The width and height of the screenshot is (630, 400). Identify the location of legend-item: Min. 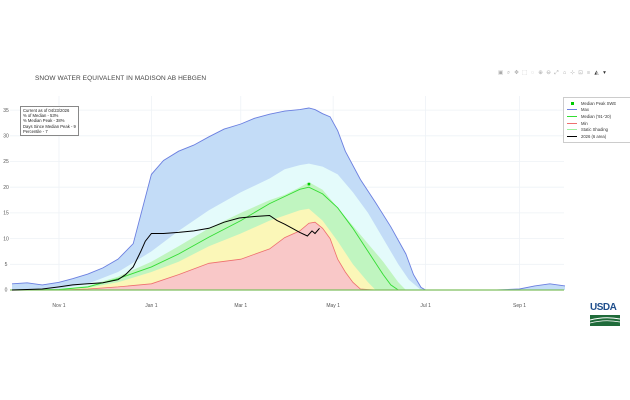
(598, 123).